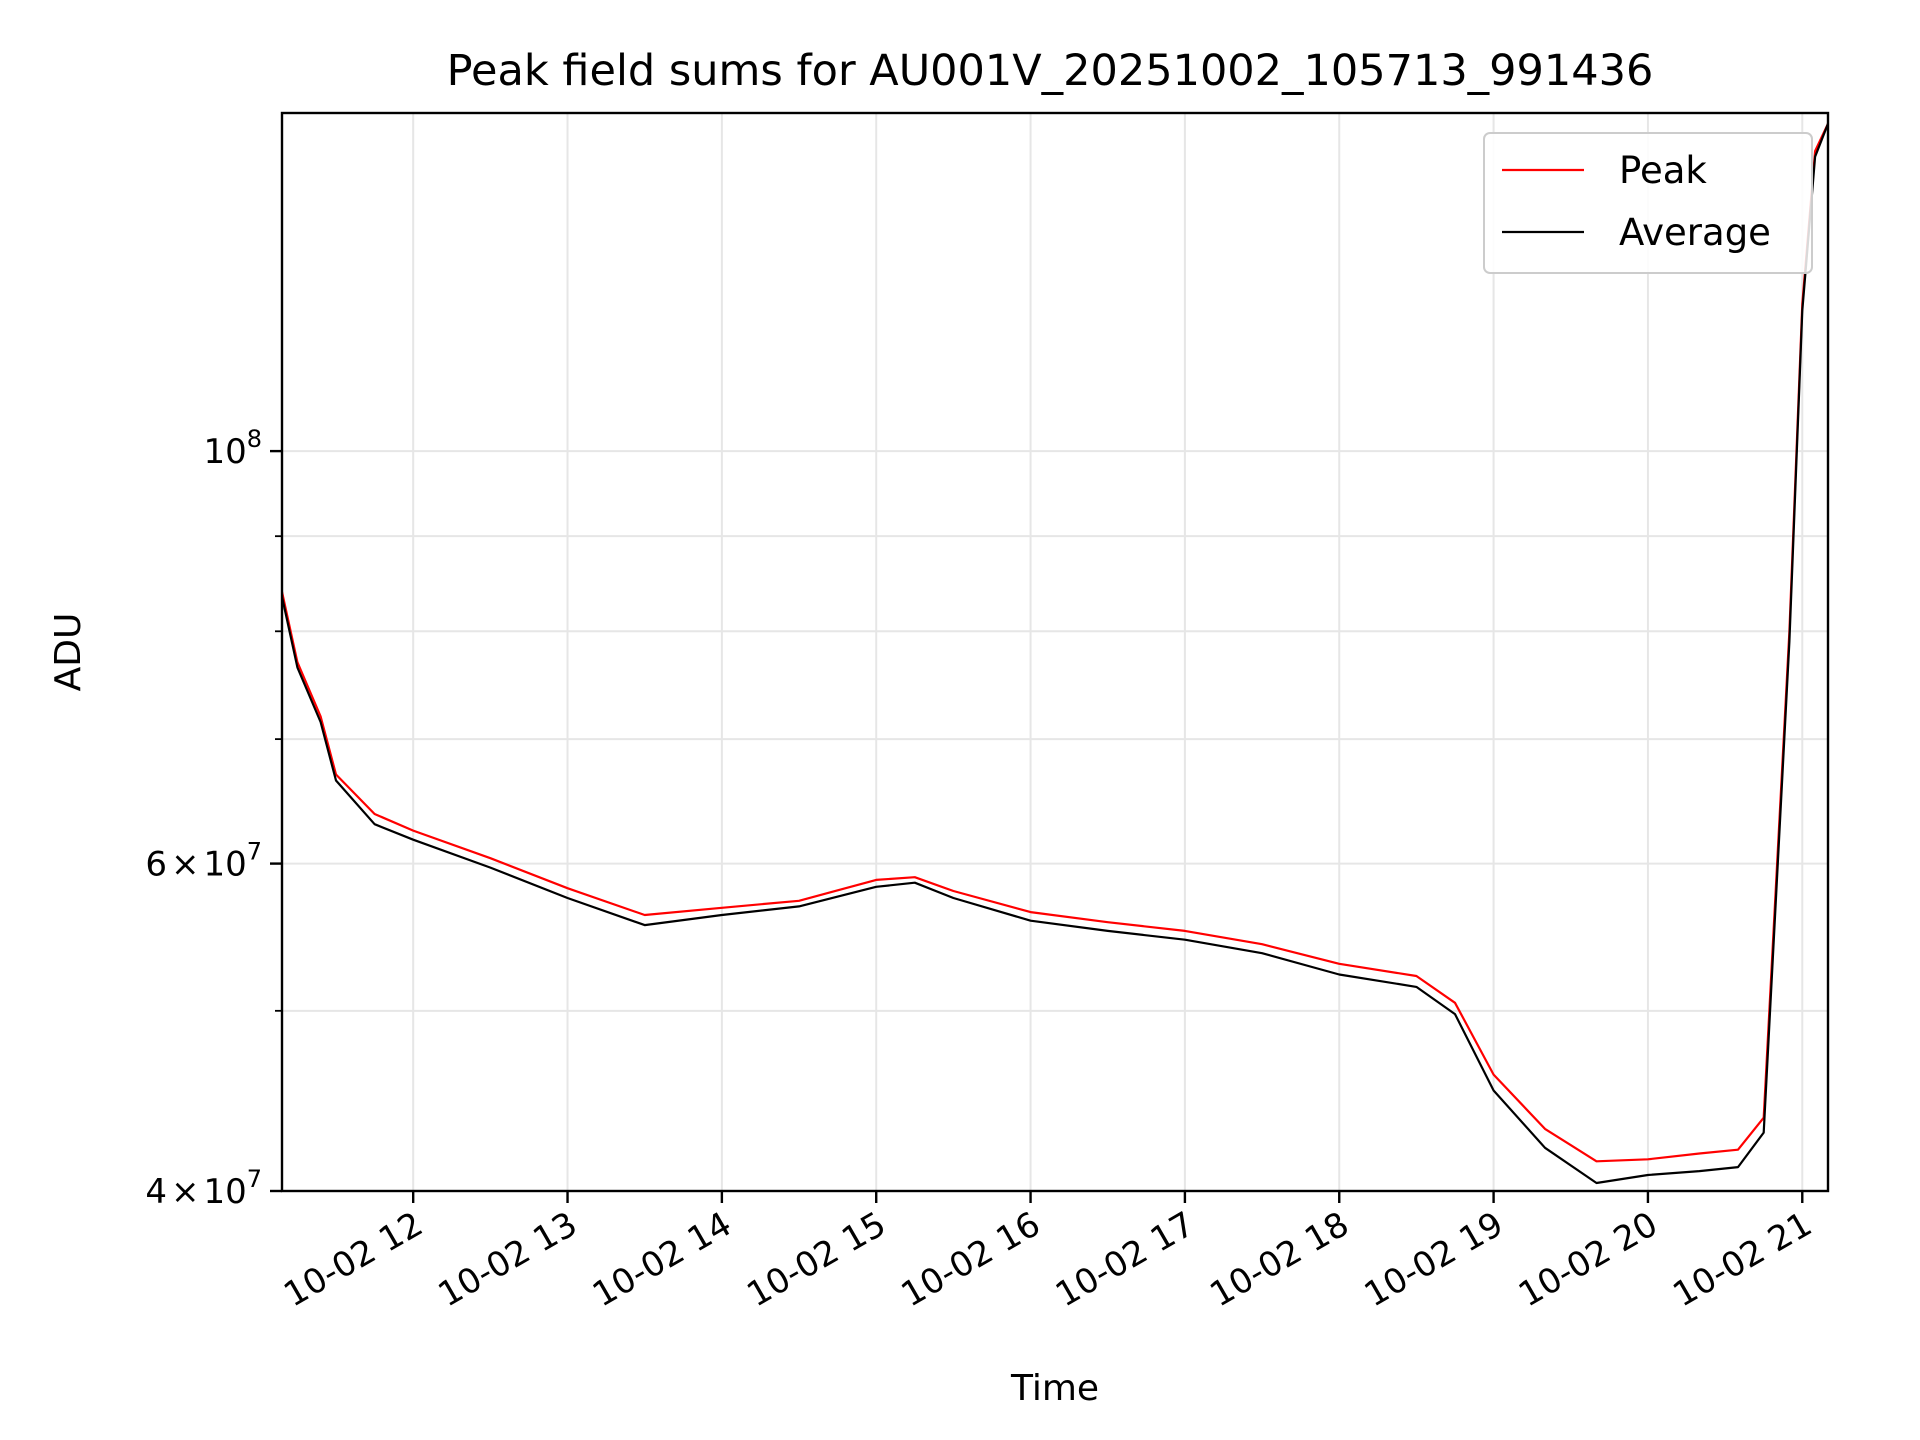  I want to click on y-tick-label: 6 × 10⁷, so click(203, 861).